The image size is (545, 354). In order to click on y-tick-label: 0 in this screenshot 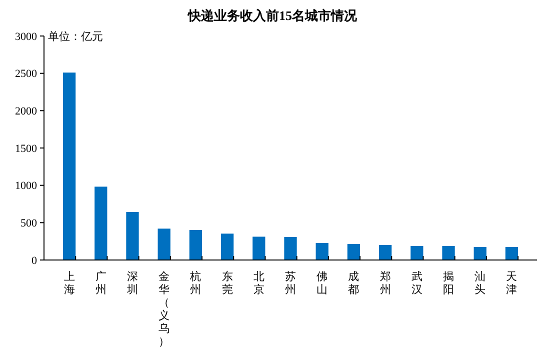, I will do `click(35, 260)`.